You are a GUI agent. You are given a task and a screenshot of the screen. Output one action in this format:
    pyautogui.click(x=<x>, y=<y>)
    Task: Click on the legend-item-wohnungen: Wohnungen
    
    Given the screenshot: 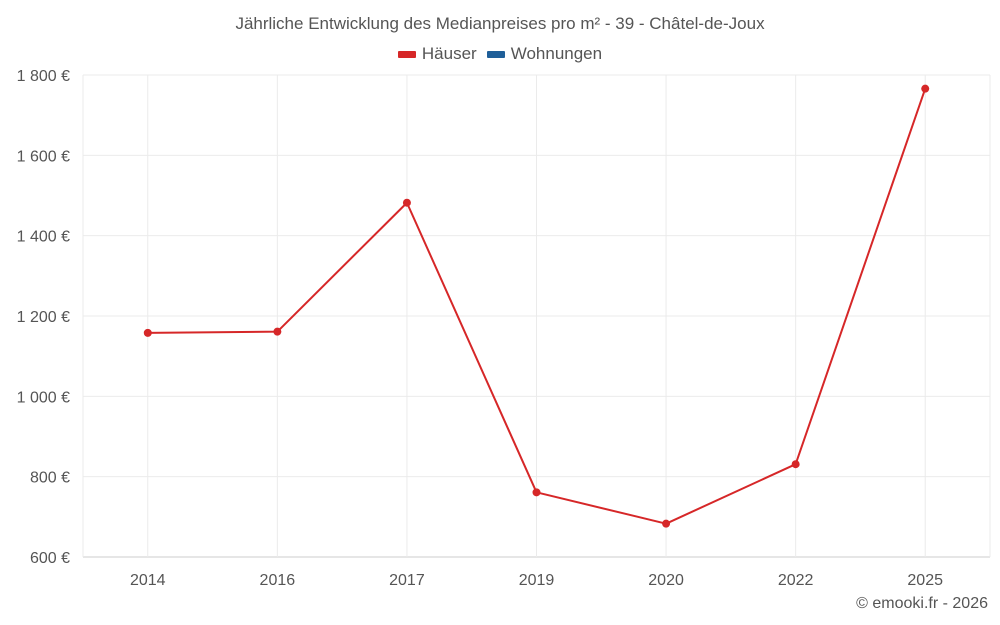 What is the action you would take?
    pyautogui.click(x=544, y=54)
    